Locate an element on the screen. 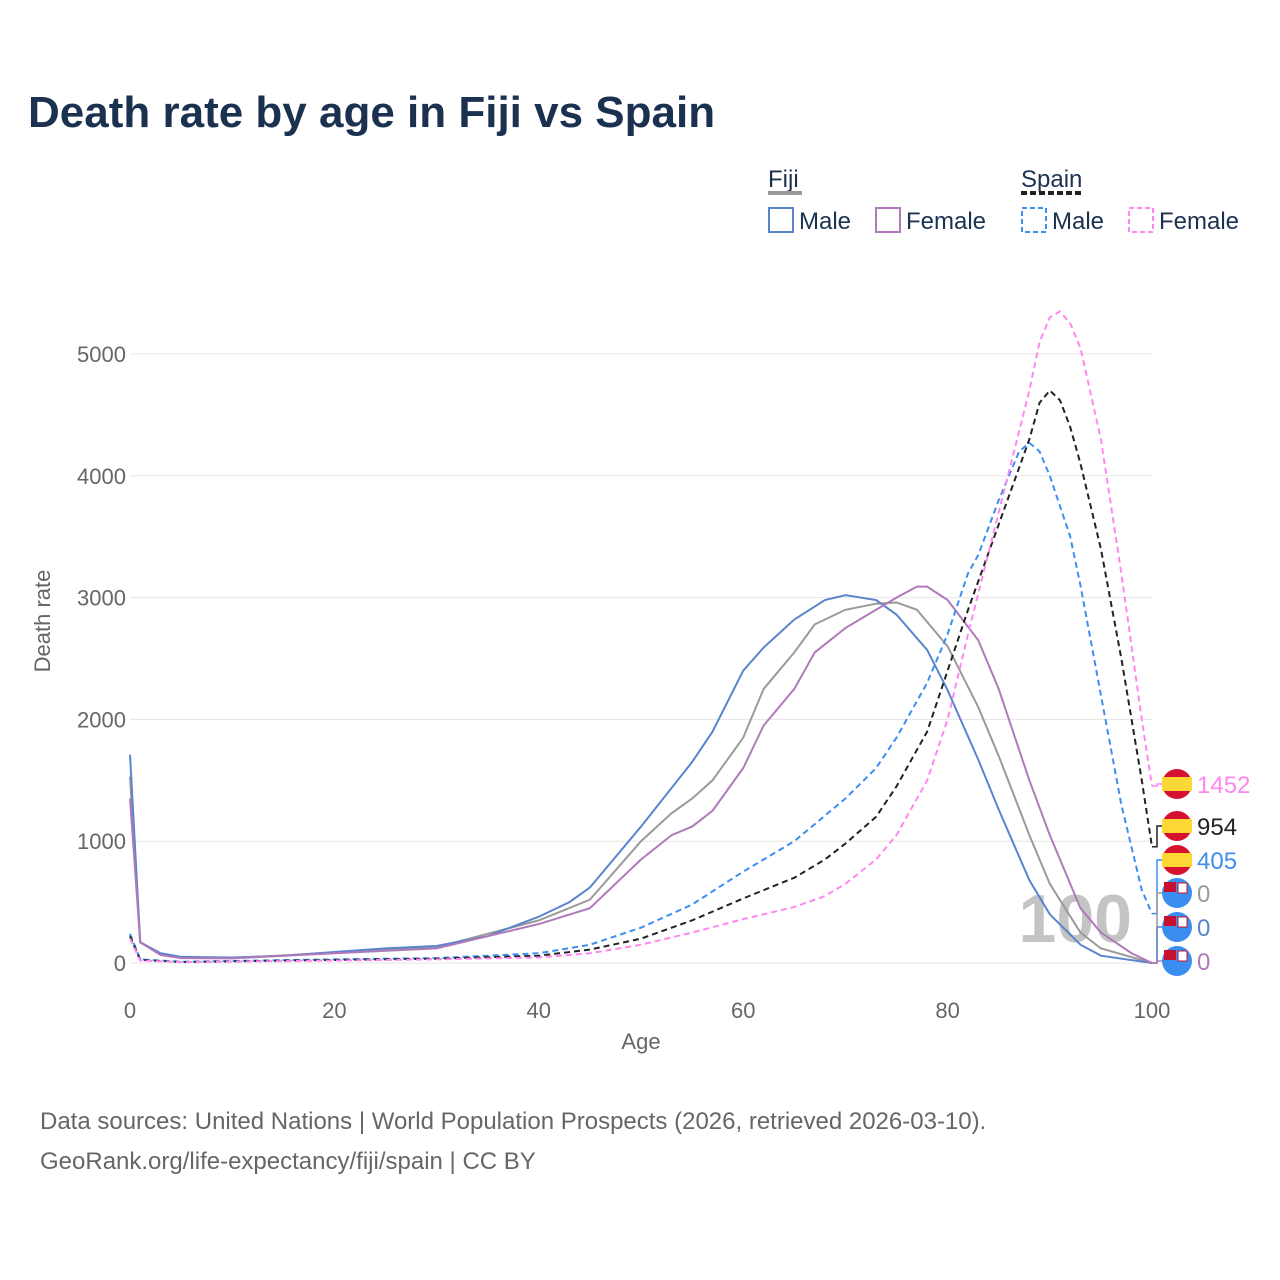 Image resolution: width=1280 pixels, height=1280 pixels. end-value-label: 405 is located at coordinates (1217, 861).